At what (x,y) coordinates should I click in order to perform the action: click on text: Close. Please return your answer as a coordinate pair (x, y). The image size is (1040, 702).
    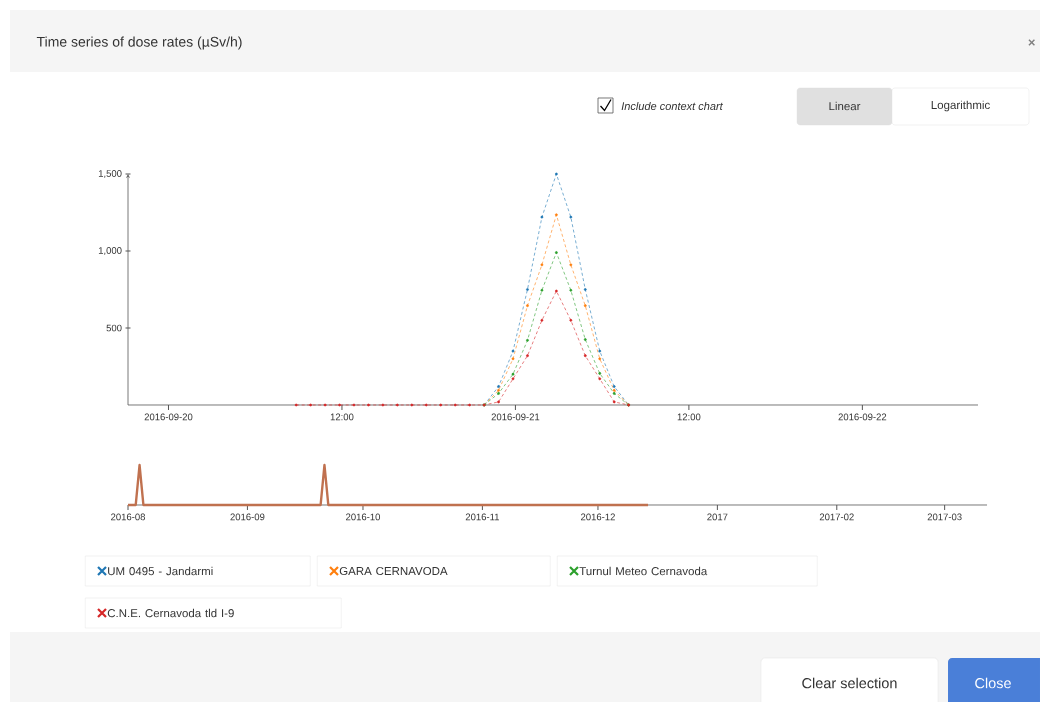
    Looking at the image, I should click on (993, 683).